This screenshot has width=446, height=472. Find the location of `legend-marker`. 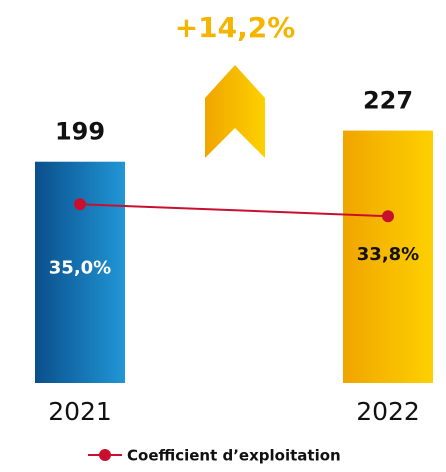

legend-marker is located at coordinates (105, 455).